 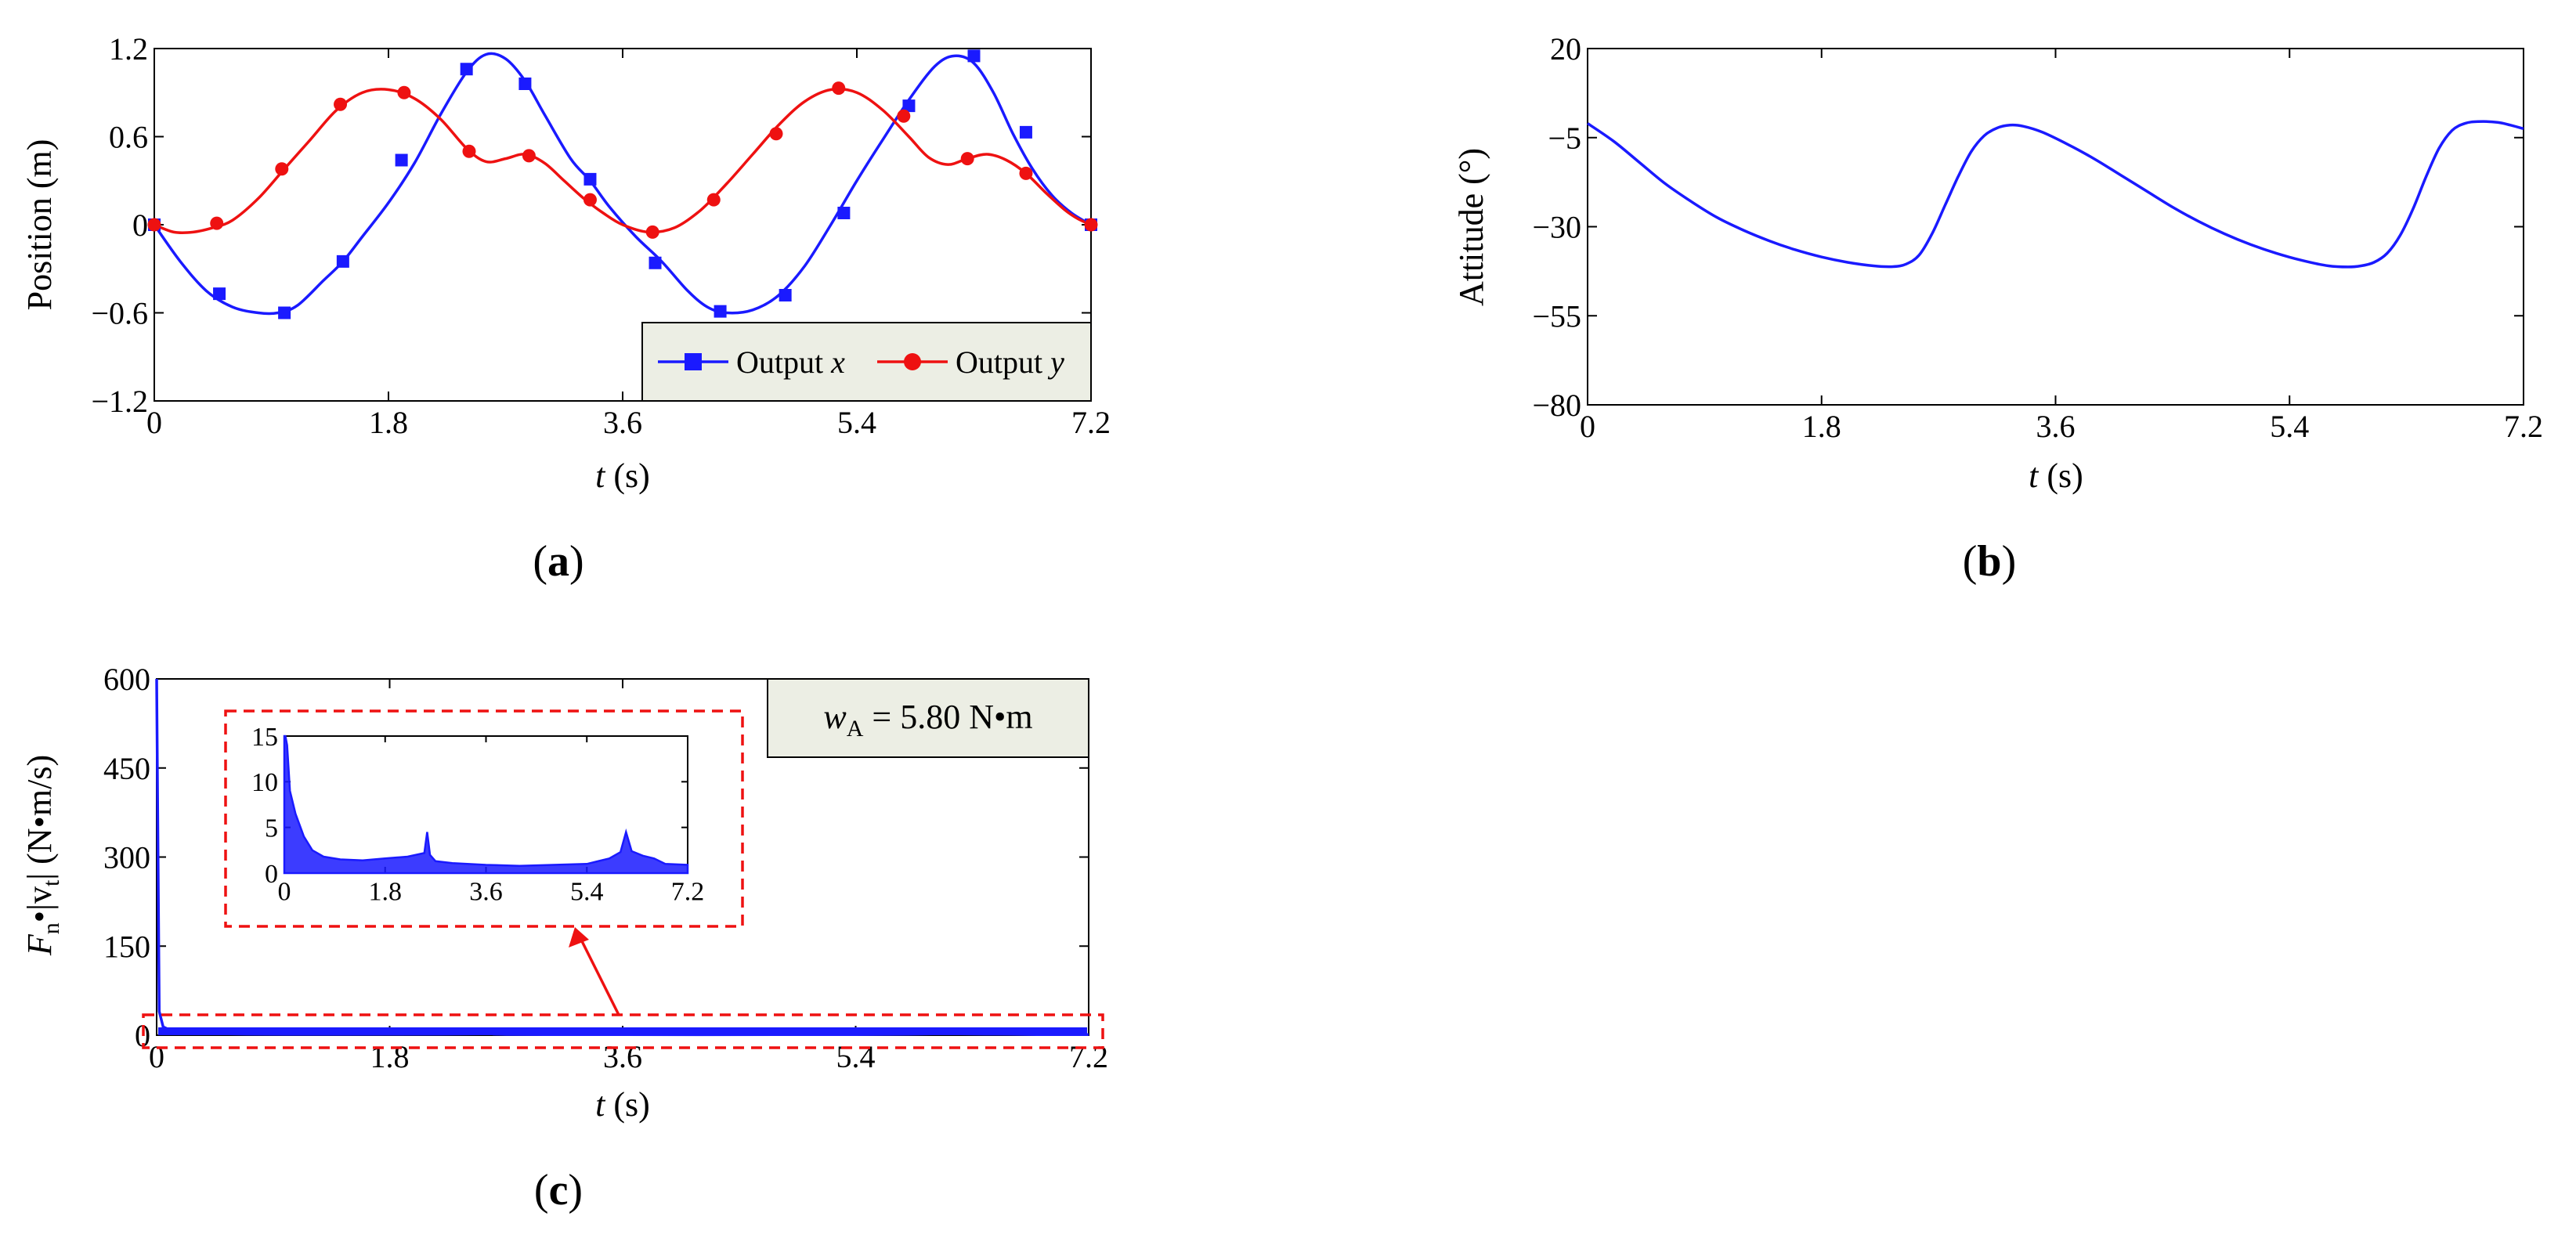 What do you see at coordinates (856, 422) in the screenshot?
I see `panel-a-xtick-label: 5.4` at bounding box center [856, 422].